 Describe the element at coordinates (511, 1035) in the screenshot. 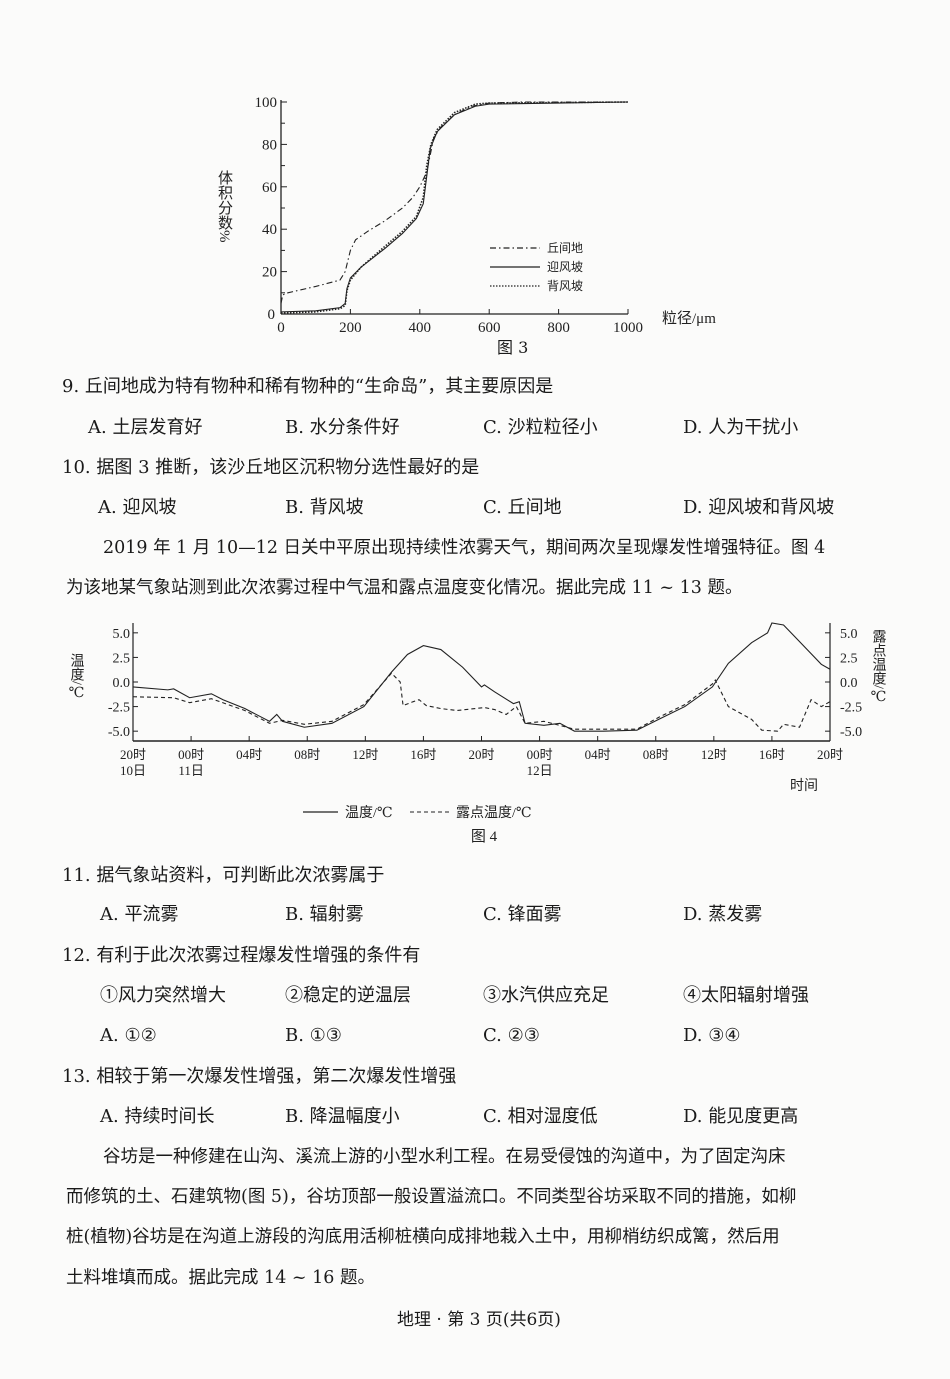

I see `q12-option-c: C. ②③` at that location.